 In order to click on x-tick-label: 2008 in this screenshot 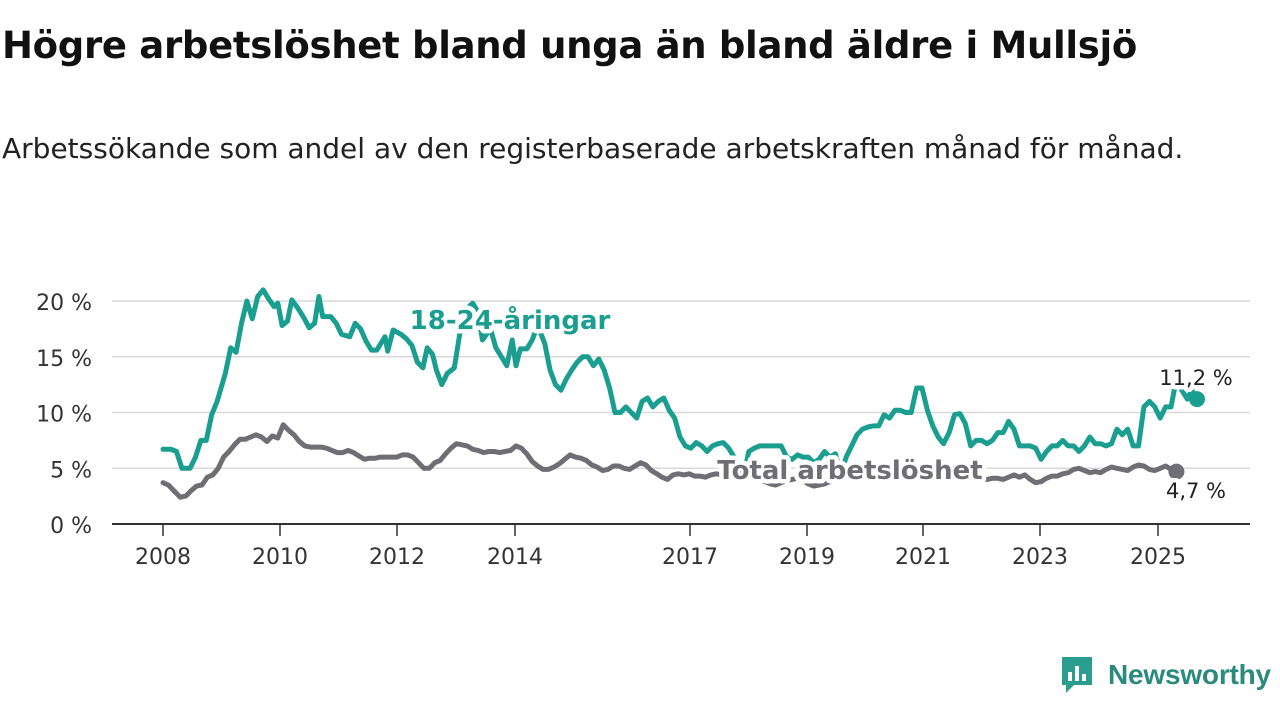, I will do `click(163, 557)`.